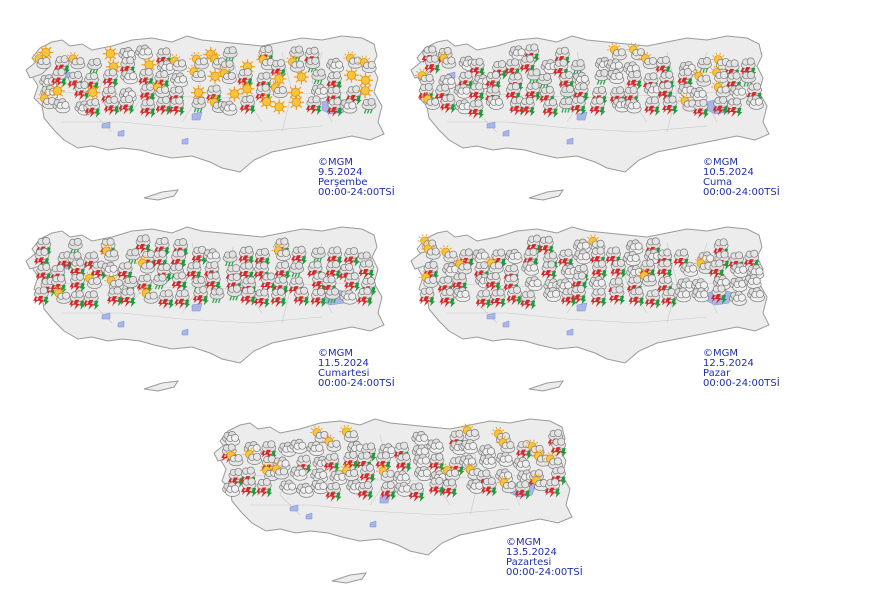 This screenshot has width=889, height=597. Describe the element at coordinates (717, 373) in the screenshot. I see `day-label: Pazar` at that location.